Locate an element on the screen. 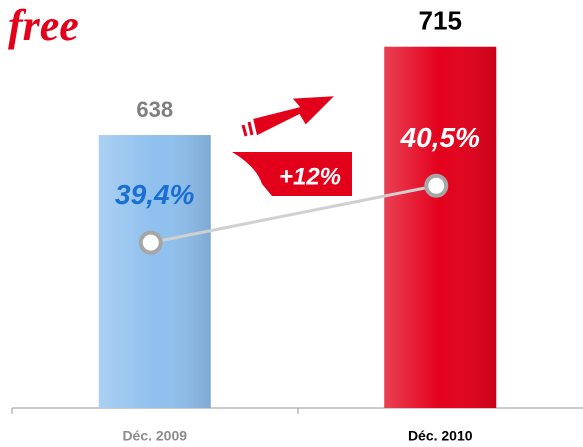 This screenshot has width=583, height=447. growth-label: +12% is located at coordinates (310, 176).